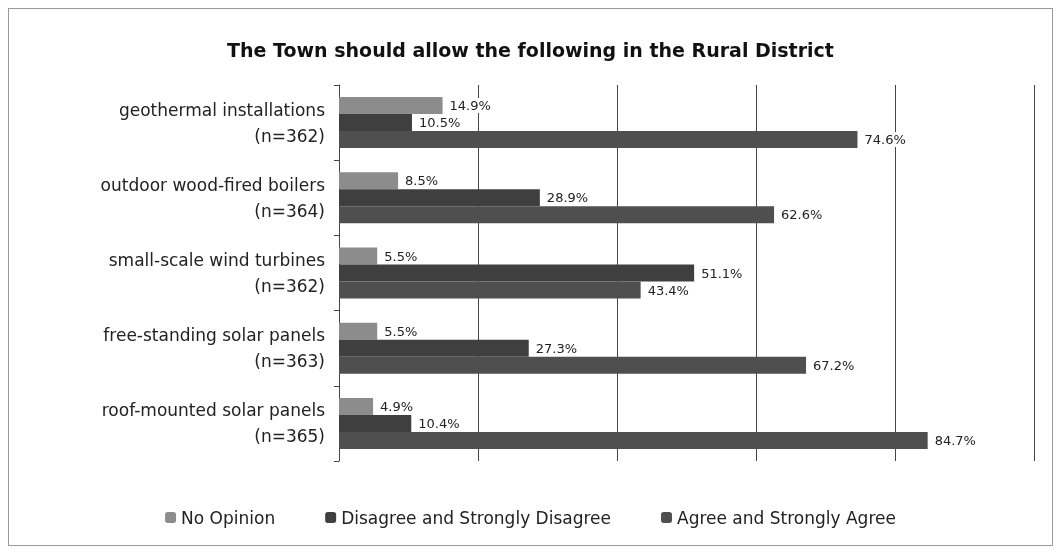 The width and height of the screenshot is (1063, 556). I want to click on legend-label: Disagree and Strongly Disagree, so click(476, 517).